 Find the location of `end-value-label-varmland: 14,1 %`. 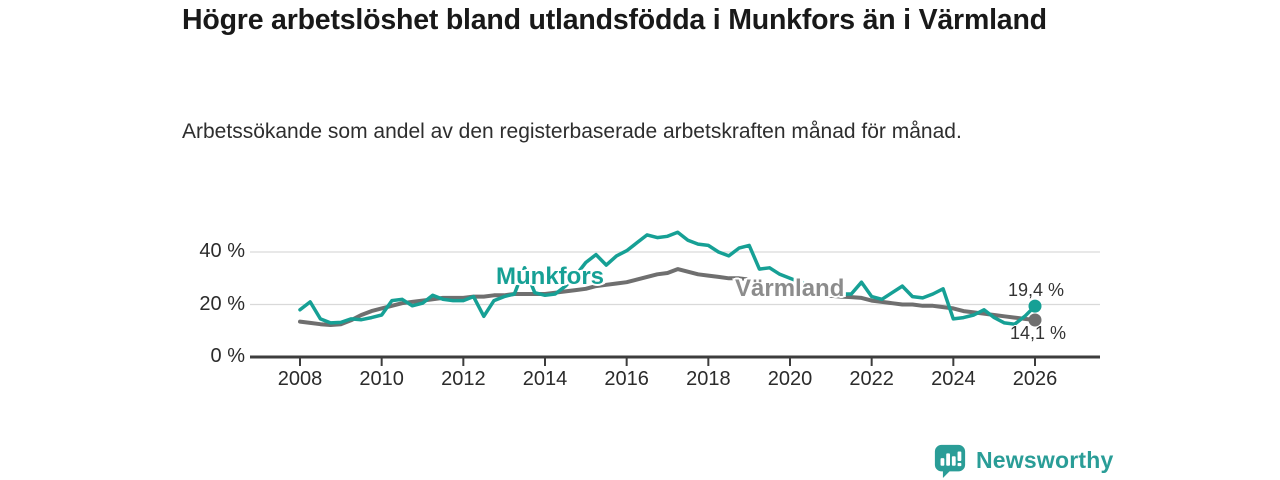

end-value-label-varmland: 14,1 % is located at coordinates (1038, 333).